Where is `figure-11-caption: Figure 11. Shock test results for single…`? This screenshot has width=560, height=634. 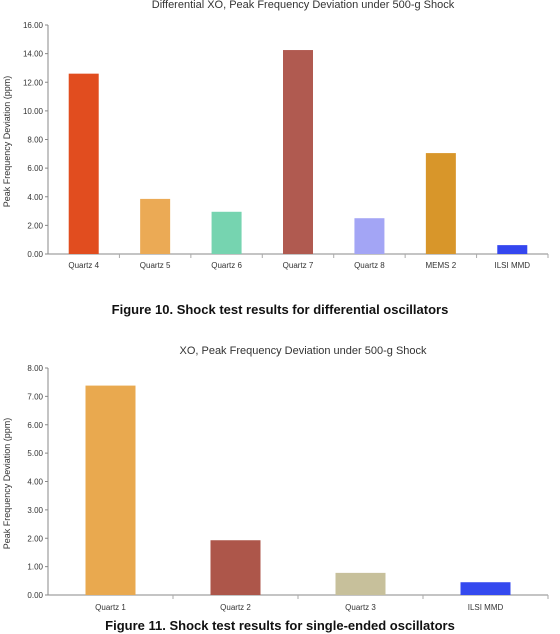 figure-11-caption: Figure 11. Shock test results for single… is located at coordinates (280, 625).